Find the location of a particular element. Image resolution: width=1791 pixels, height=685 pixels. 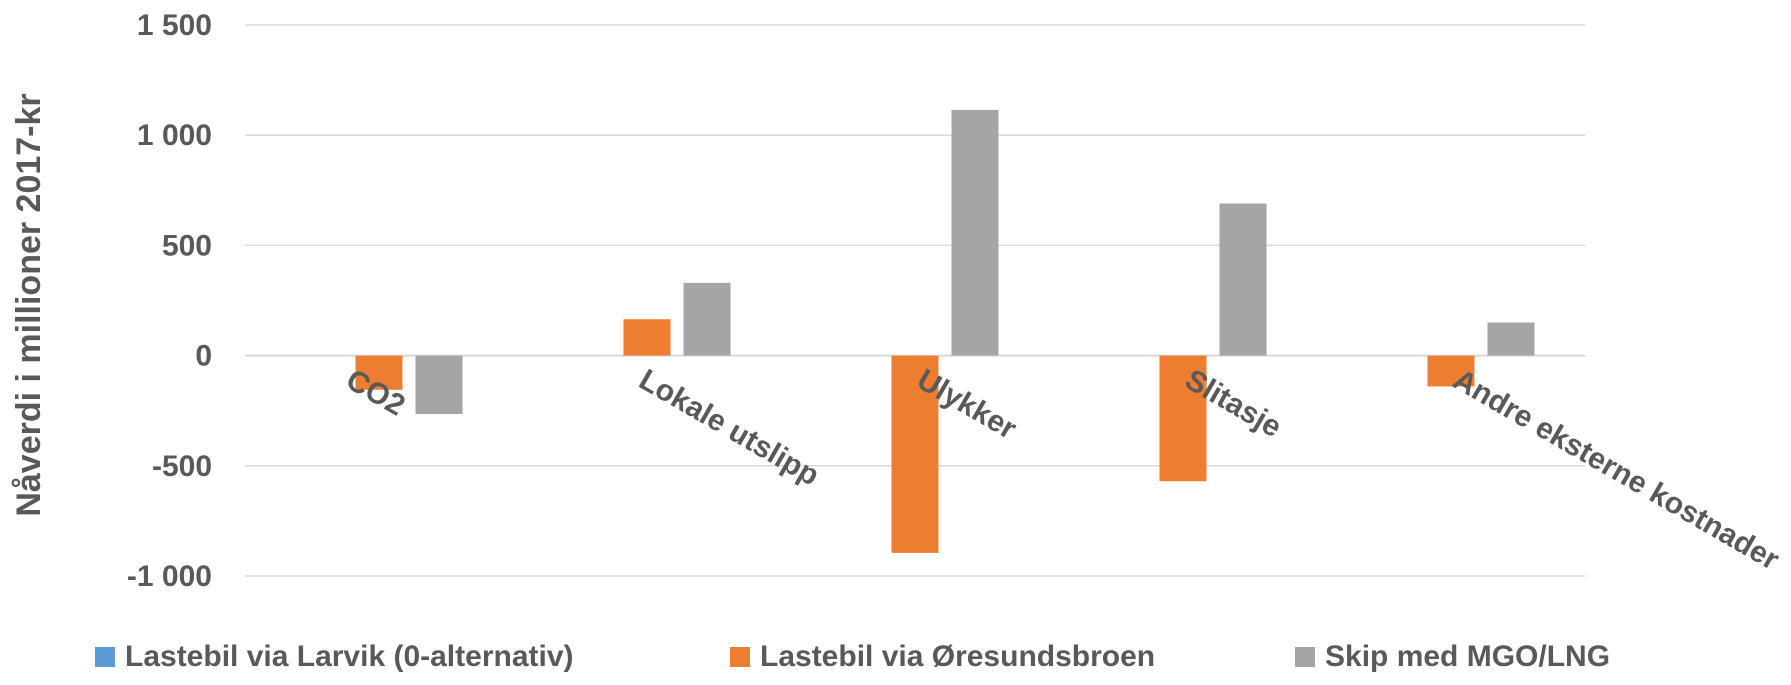

legend-item: Lastebil via Øresundsbroen is located at coordinates (942, 657).